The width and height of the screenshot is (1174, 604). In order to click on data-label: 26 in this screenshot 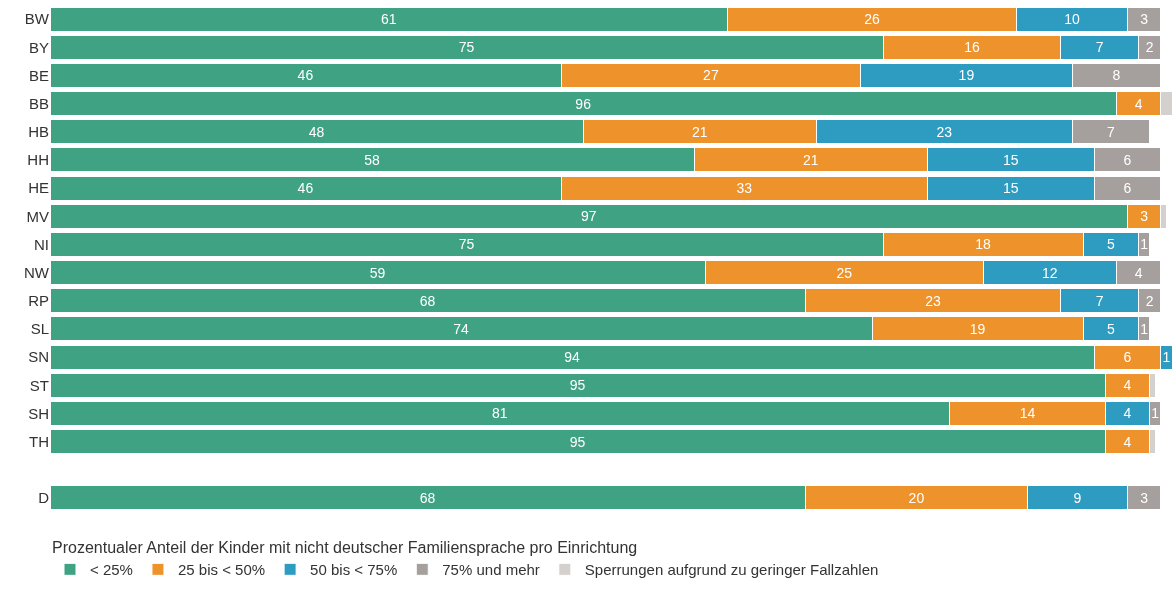, I will do `click(872, 19)`.